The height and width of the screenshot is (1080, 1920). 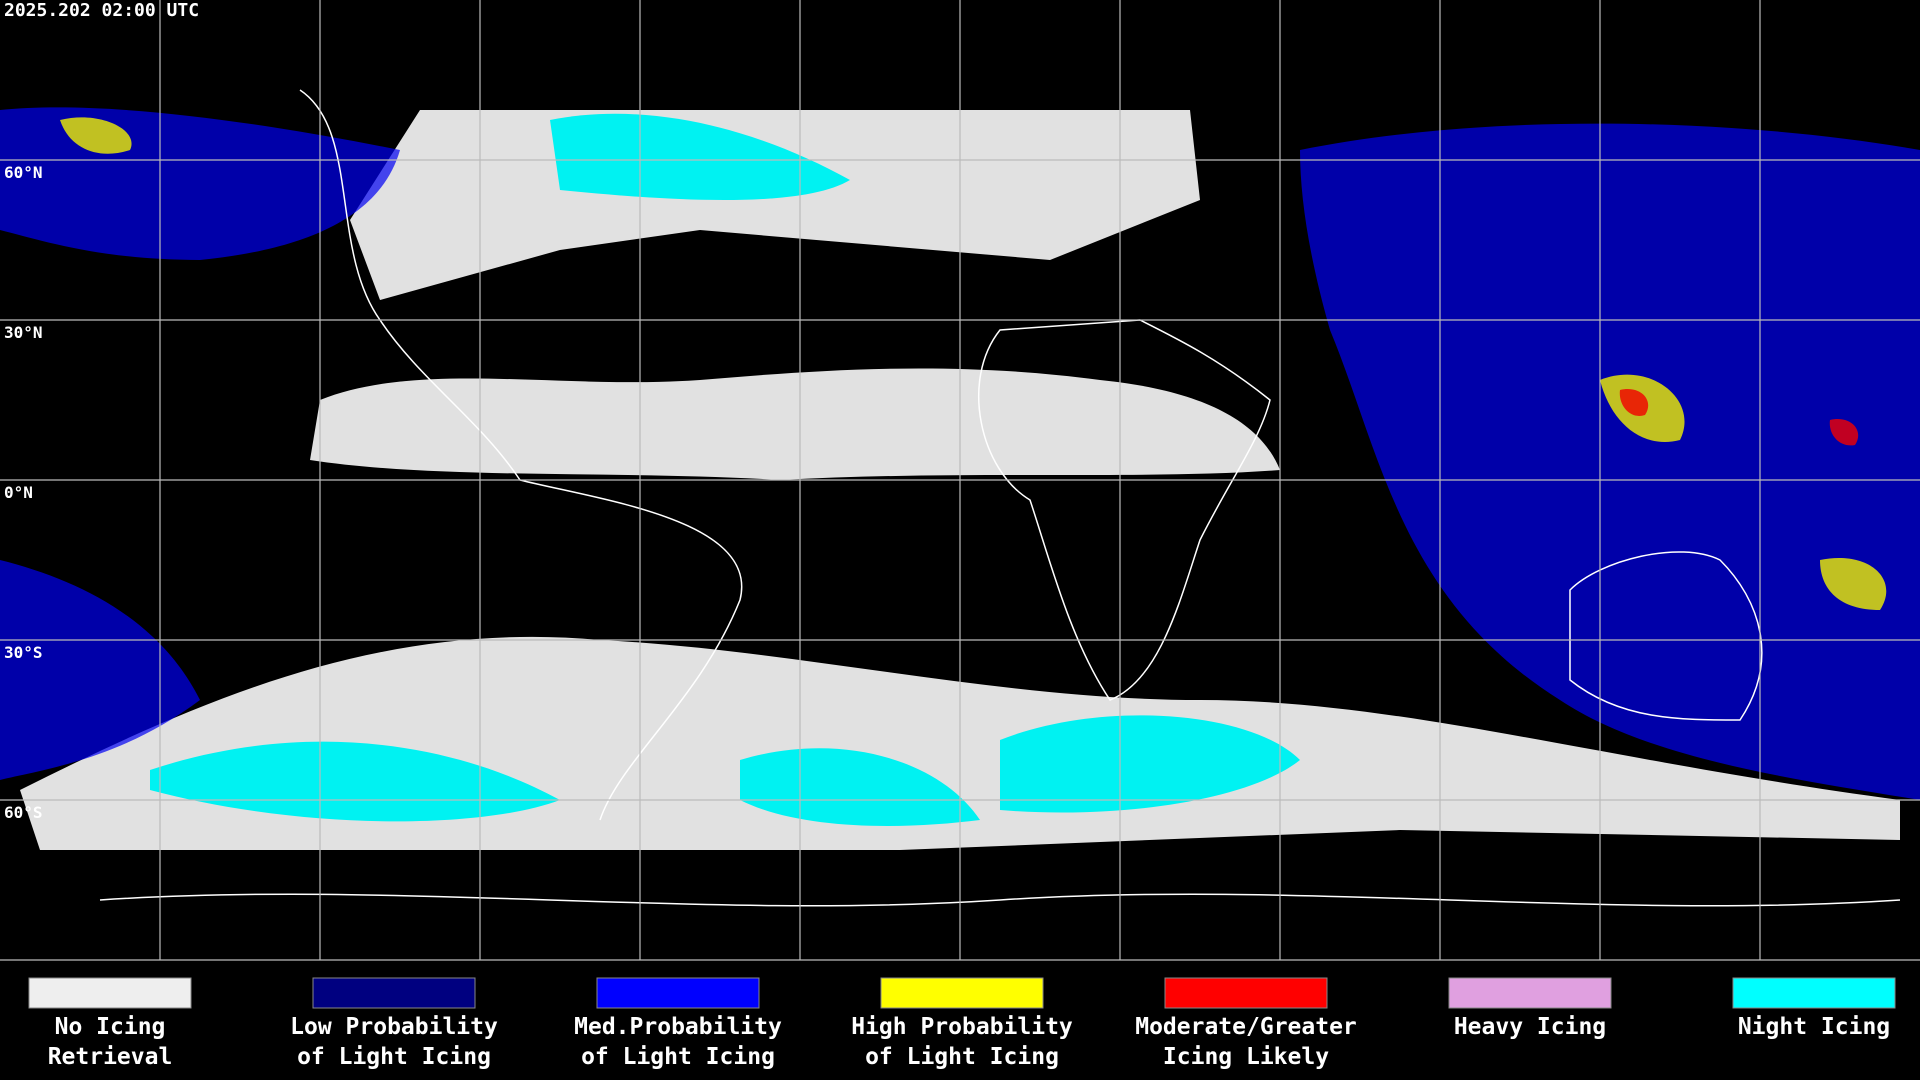 I want to click on legend-label: Moderate/Greater, so click(x=1246, y=1027).